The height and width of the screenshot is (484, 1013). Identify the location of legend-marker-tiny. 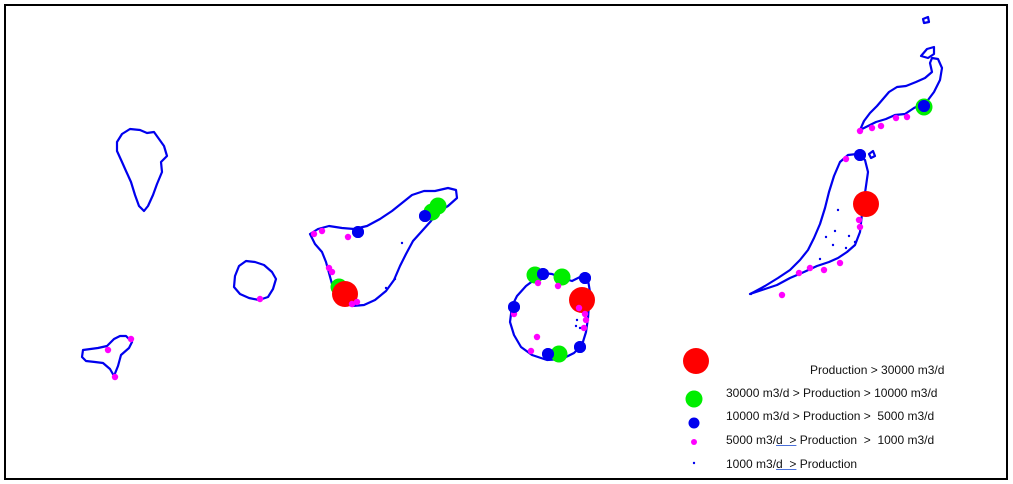
(694, 442).